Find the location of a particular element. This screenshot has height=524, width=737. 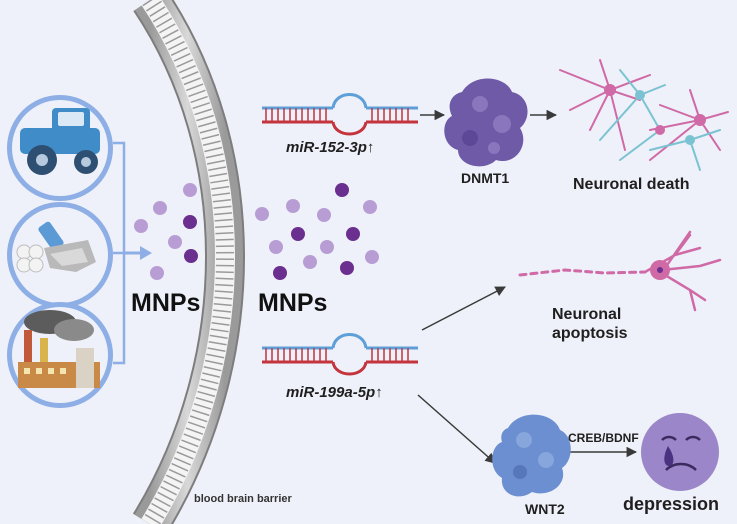

microplastic-particles-inside is located at coordinates (317, 231).